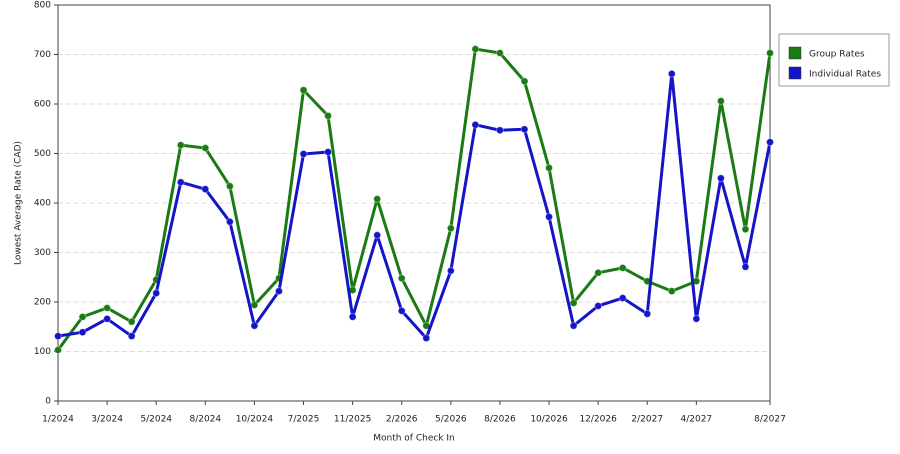 The height and width of the screenshot is (454, 900). What do you see at coordinates (598, 420) in the screenshot?
I see `x-tick-label: 12/2026` at bounding box center [598, 420].